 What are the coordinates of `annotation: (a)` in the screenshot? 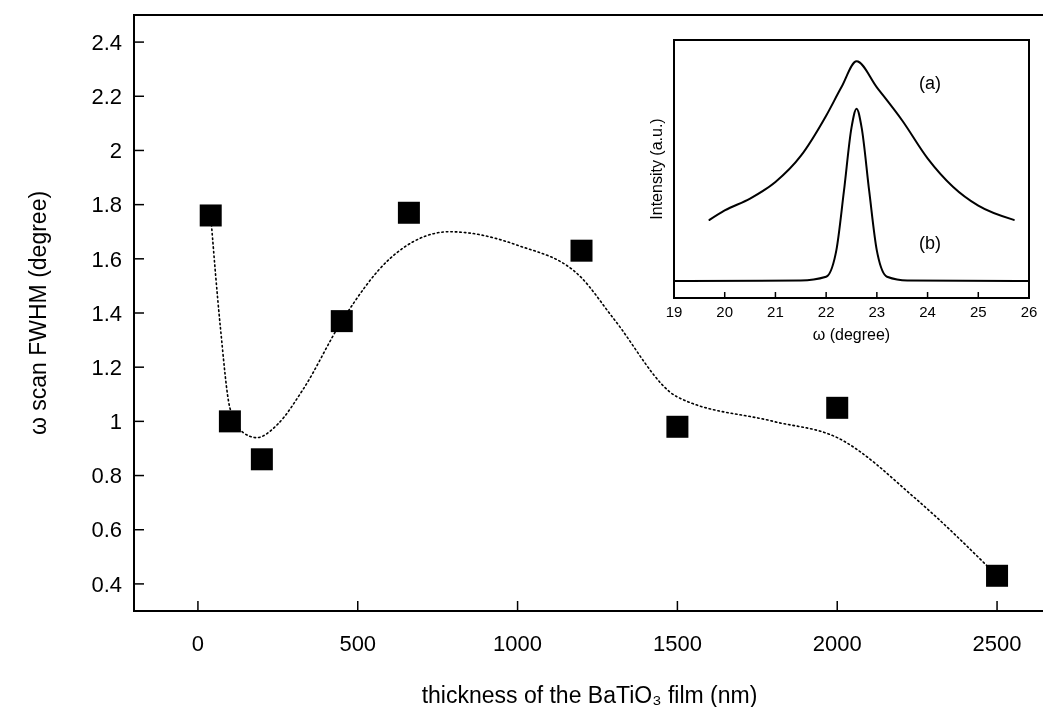 It's located at (929, 82).